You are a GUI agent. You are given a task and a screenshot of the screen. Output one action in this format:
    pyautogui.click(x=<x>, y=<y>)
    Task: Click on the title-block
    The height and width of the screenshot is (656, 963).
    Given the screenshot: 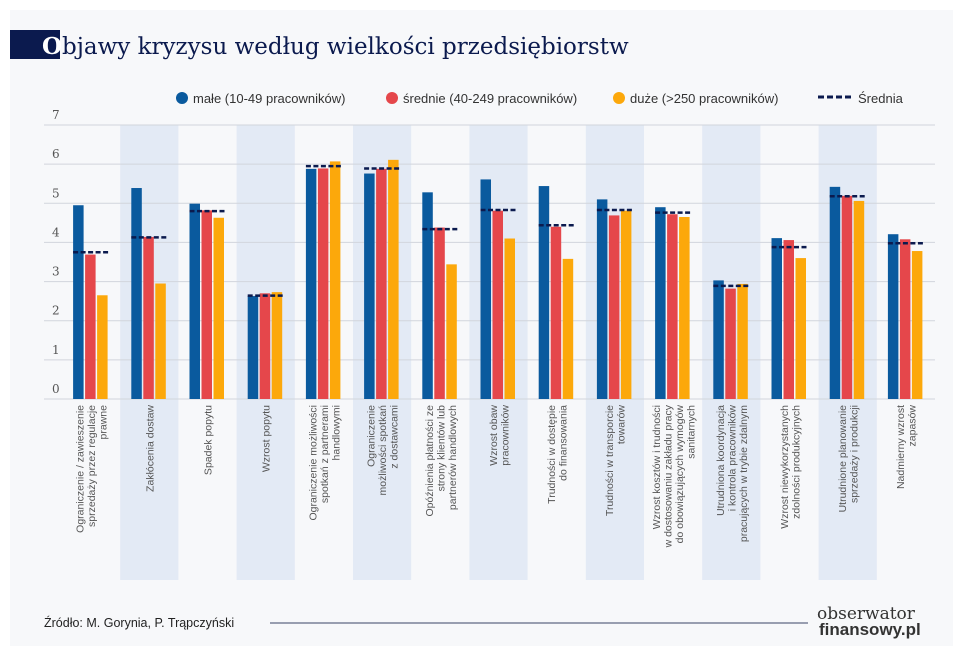 What is the action you would take?
    pyautogui.click(x=35, y=44)
    